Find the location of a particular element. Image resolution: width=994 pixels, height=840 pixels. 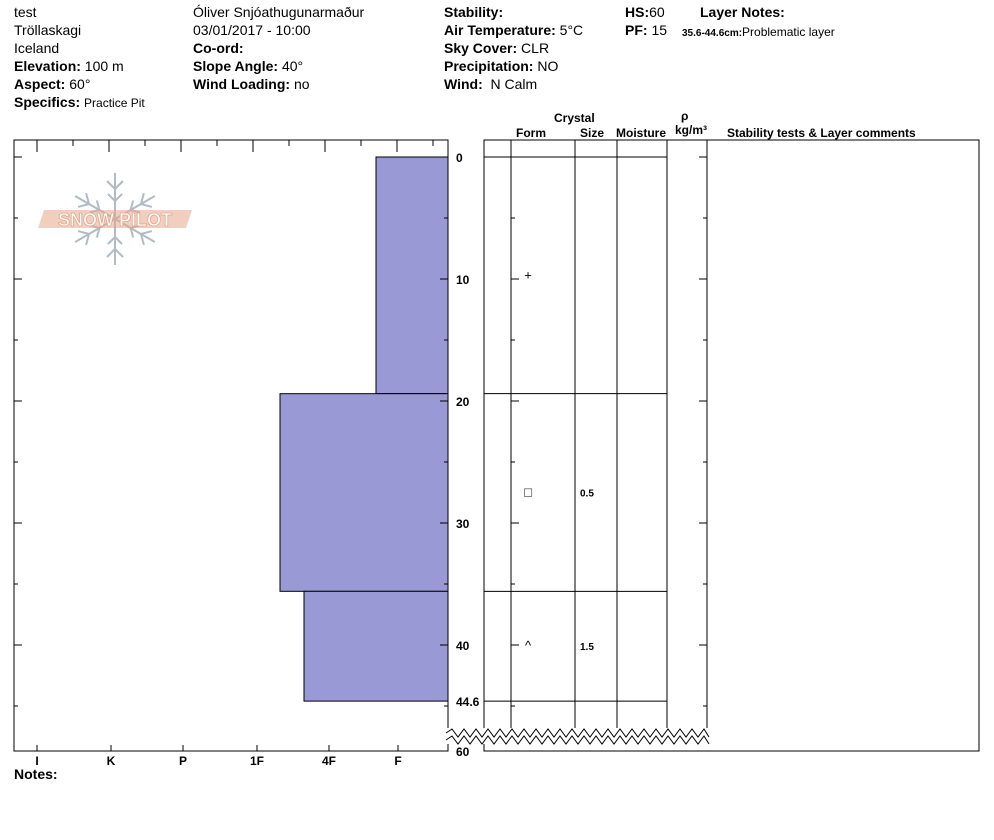

aspect-label: Aspect: is located at coordinates (40, 84).